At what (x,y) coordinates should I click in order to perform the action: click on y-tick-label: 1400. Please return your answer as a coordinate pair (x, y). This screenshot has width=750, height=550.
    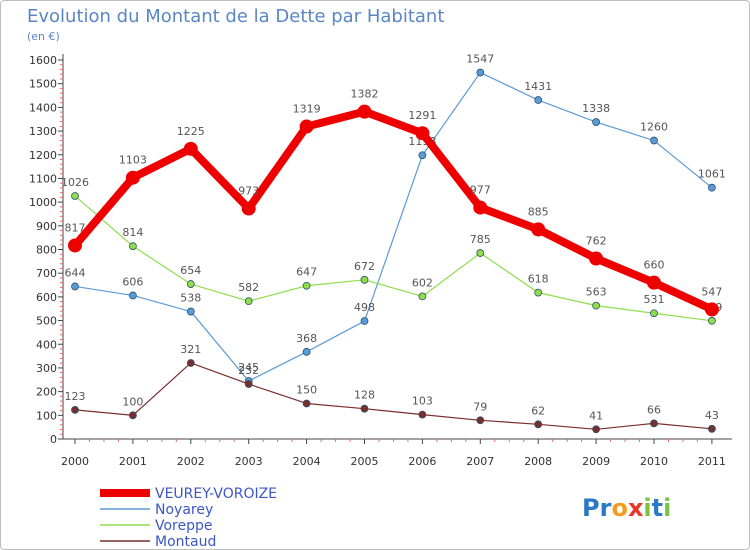
    Looking at the image, I should click on (43, 107).